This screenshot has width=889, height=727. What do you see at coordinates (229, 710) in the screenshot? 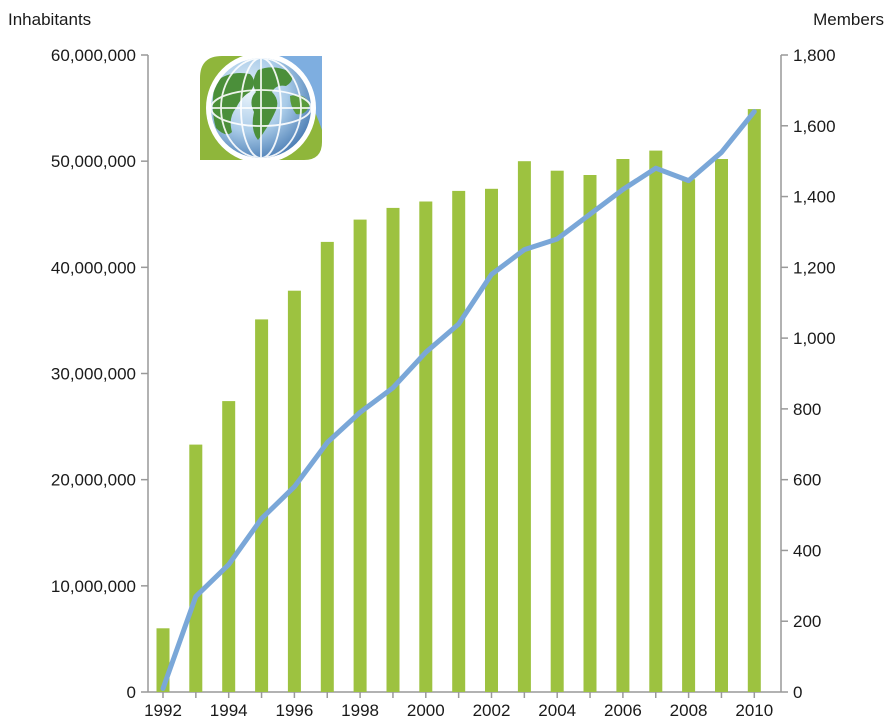
I see `x-tick-label: 1994` at bounding box center [229, 710].